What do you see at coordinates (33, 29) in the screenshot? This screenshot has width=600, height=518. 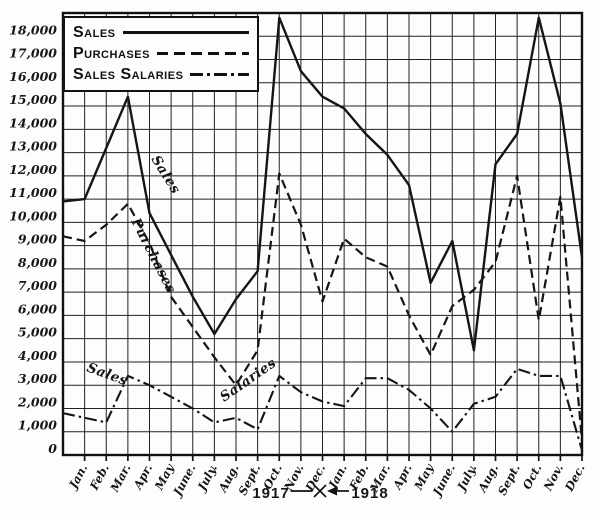 I see `y-axis-label: 18,000` at bounding box center [33, 29].